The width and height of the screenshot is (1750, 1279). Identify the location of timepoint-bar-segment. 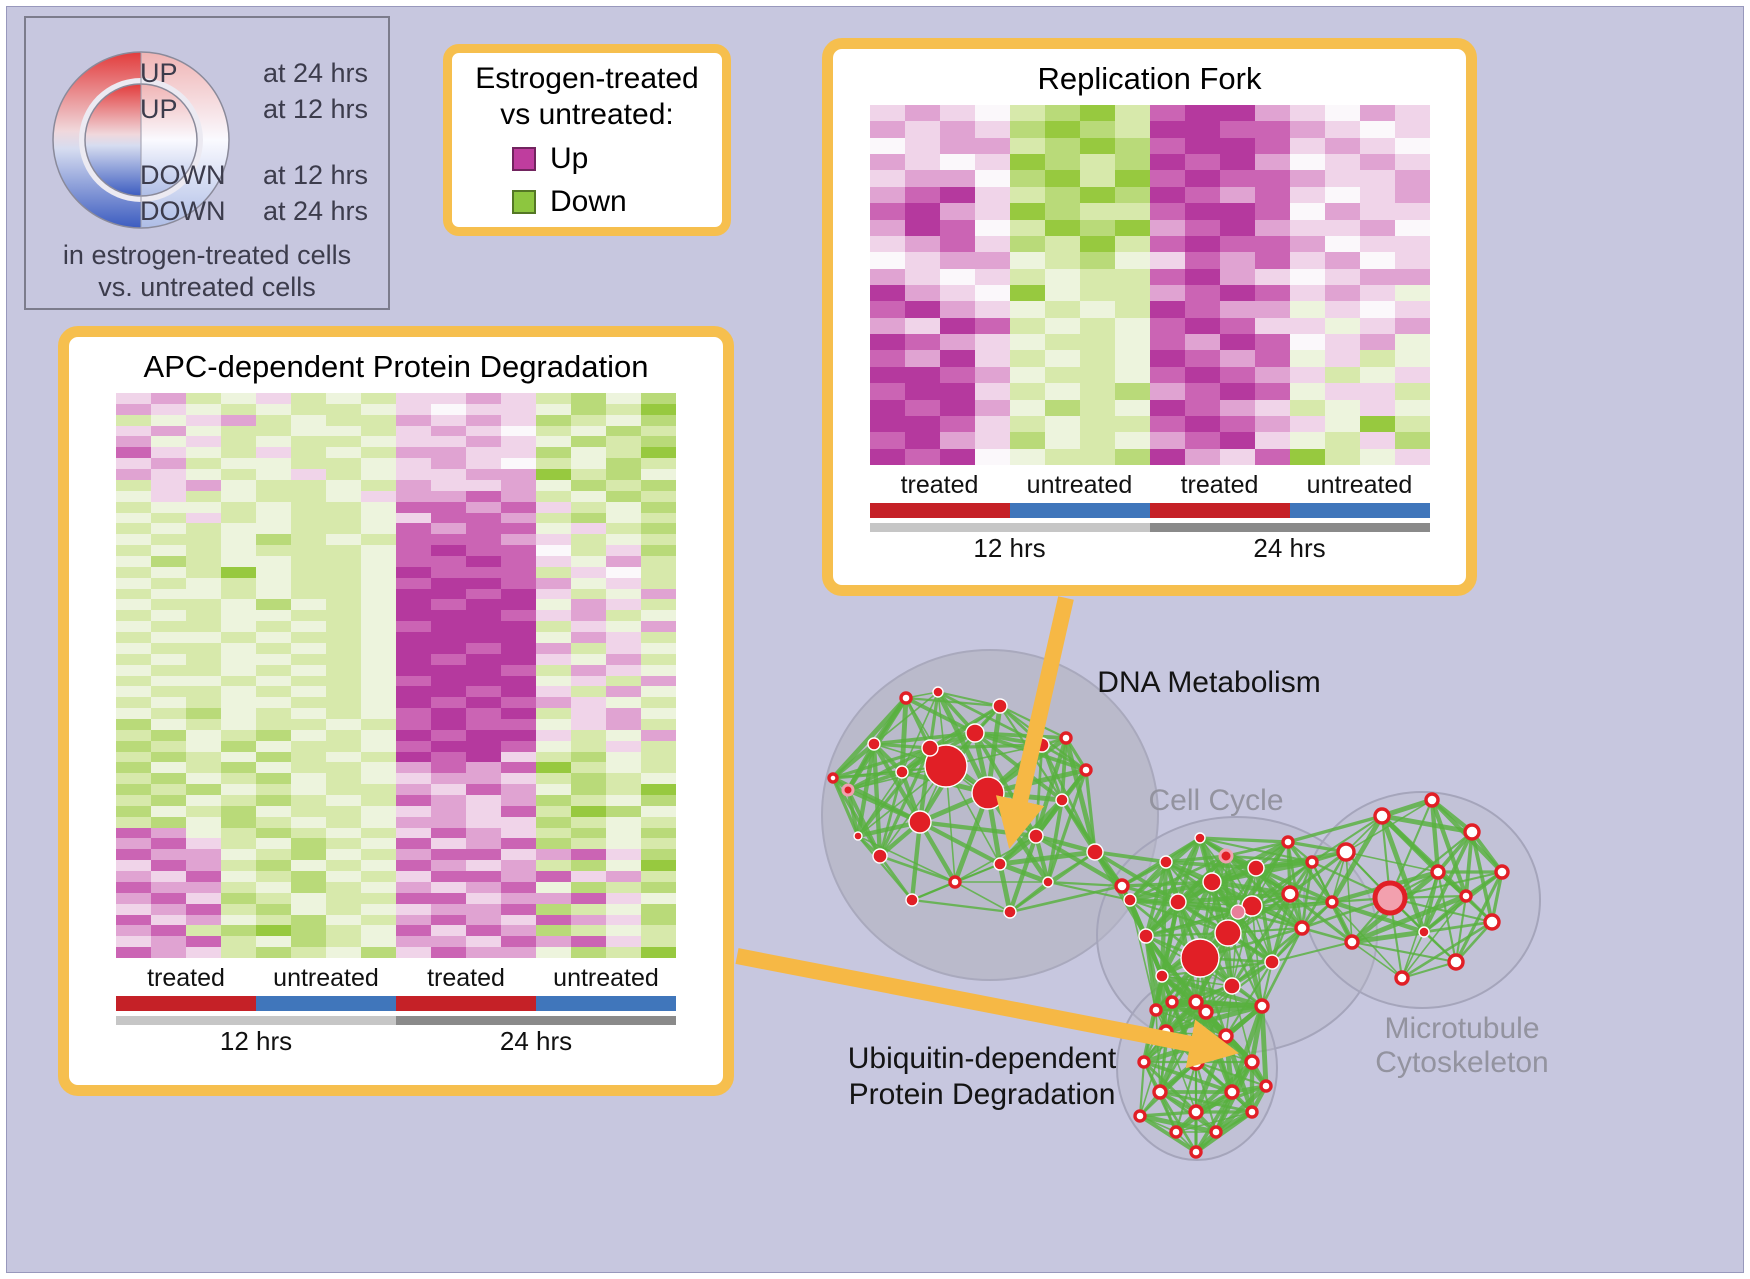
(1009, 527).